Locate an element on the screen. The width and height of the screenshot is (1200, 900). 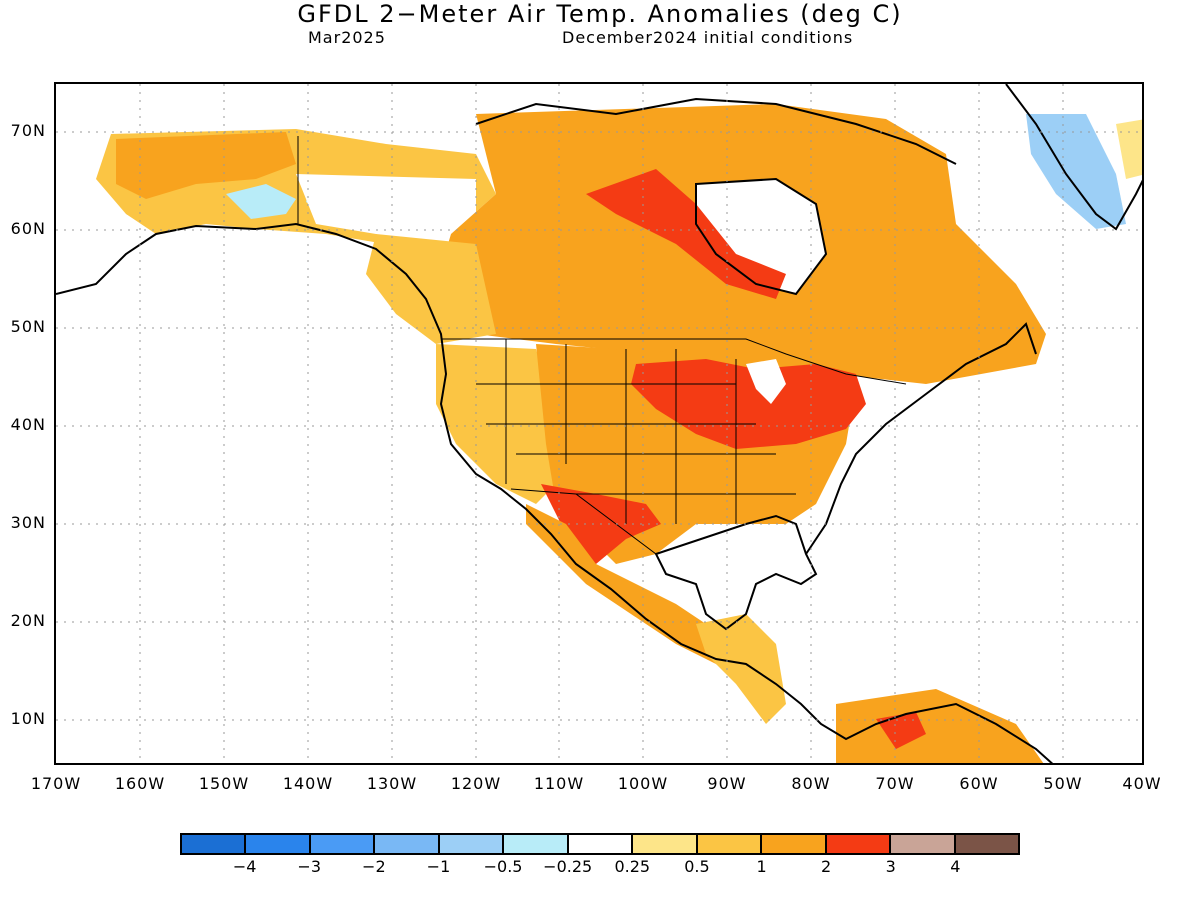
colorbar-tick-label: −2 is located at coordinates (374, 866).